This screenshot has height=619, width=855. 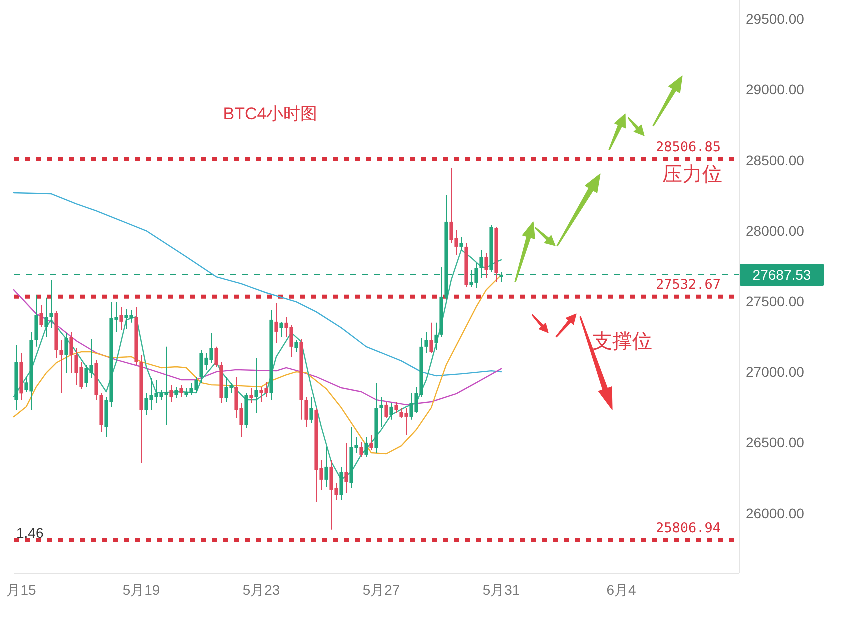 I want to click on y-tick-label: 29500.00, so click(x=775, y=19).